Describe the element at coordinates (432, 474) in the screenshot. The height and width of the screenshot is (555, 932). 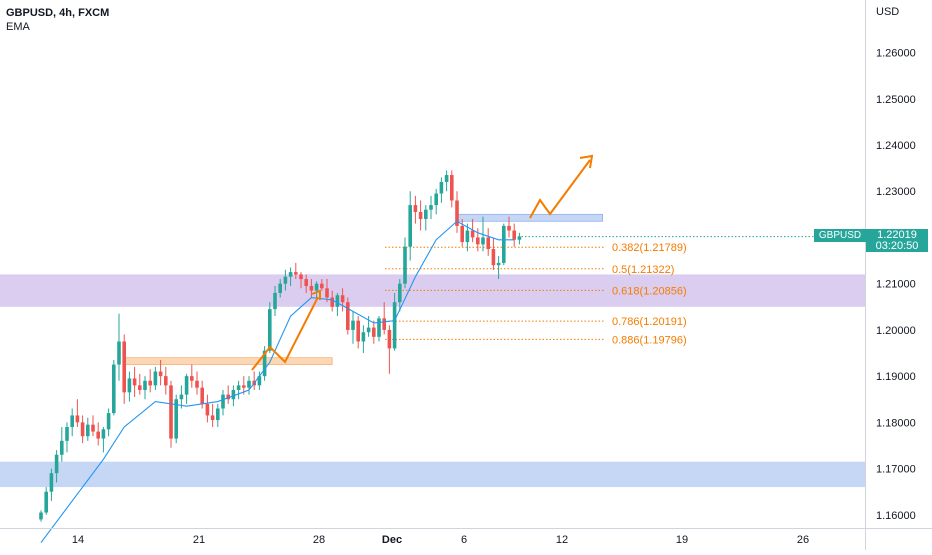
I see `blue-zone-bottom` at that location.